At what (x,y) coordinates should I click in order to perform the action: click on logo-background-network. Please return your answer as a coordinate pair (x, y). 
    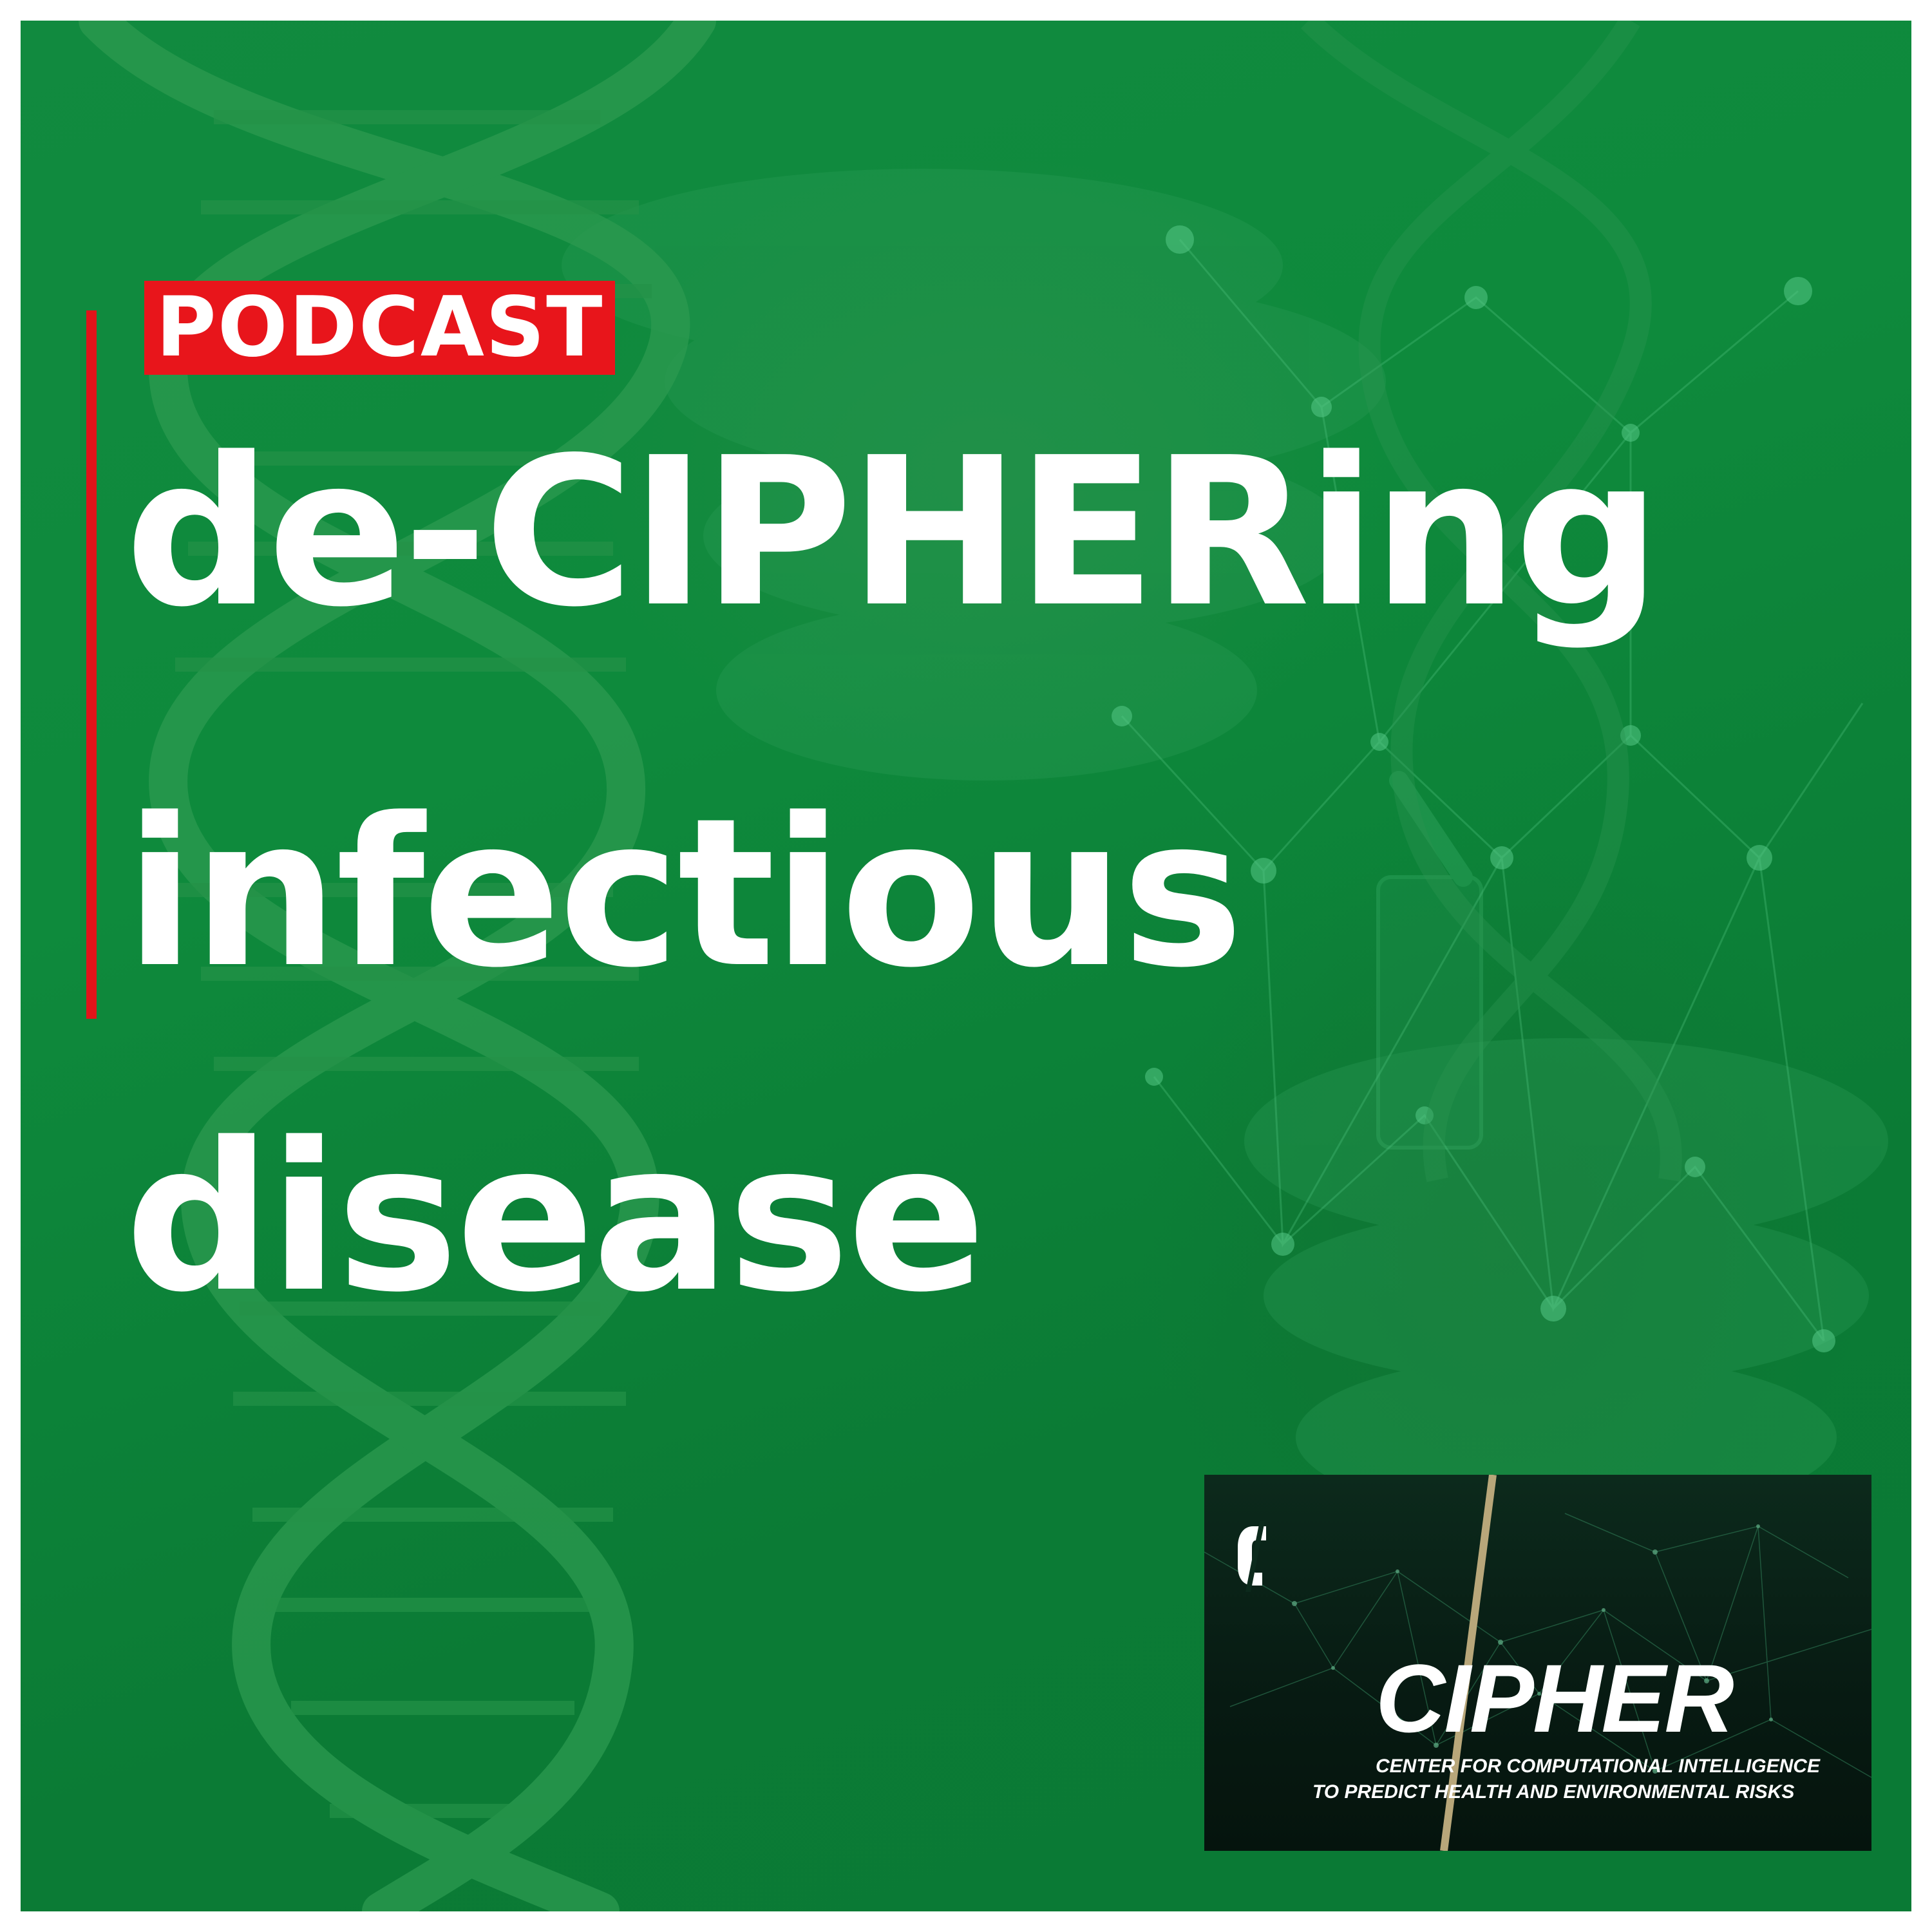
    Looking at the image, I should click on (1537, 1663).